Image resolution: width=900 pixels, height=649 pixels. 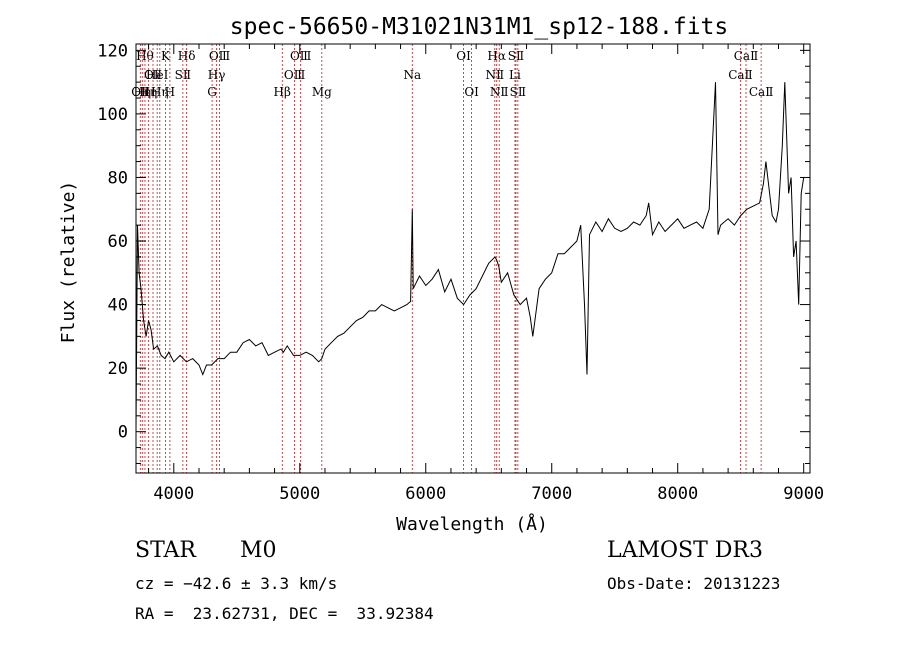 What do you see at coordinates (284, 613) in the screenshot?
I see `coordinates: RA = 23.62731, DEC = 33.92384` at bounding box center [284, 613].